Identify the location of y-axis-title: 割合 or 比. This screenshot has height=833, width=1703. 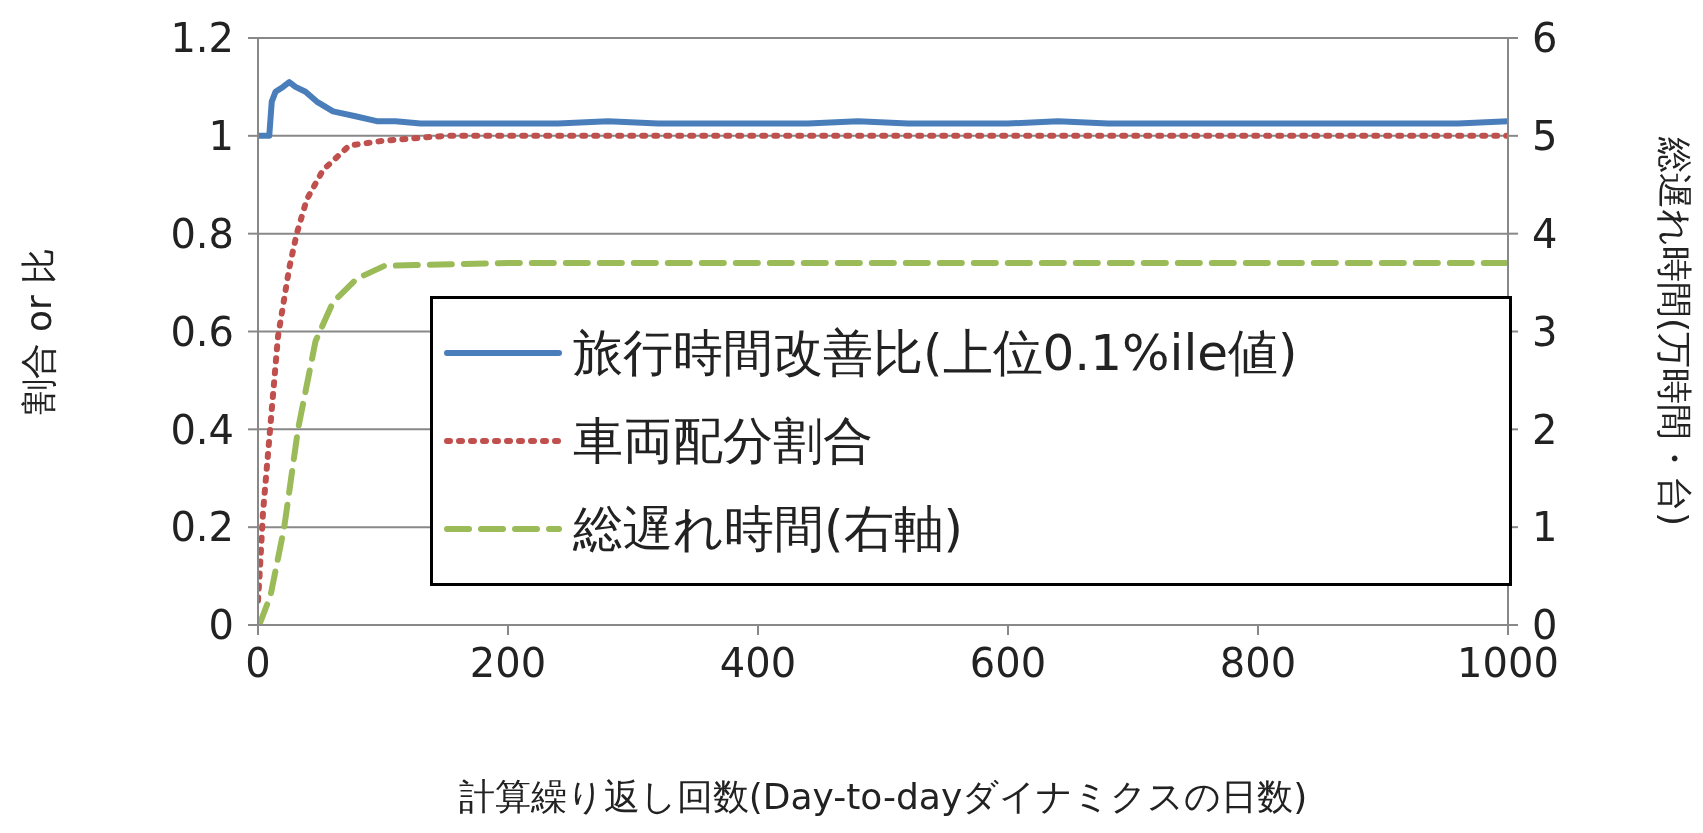
(38, 331).